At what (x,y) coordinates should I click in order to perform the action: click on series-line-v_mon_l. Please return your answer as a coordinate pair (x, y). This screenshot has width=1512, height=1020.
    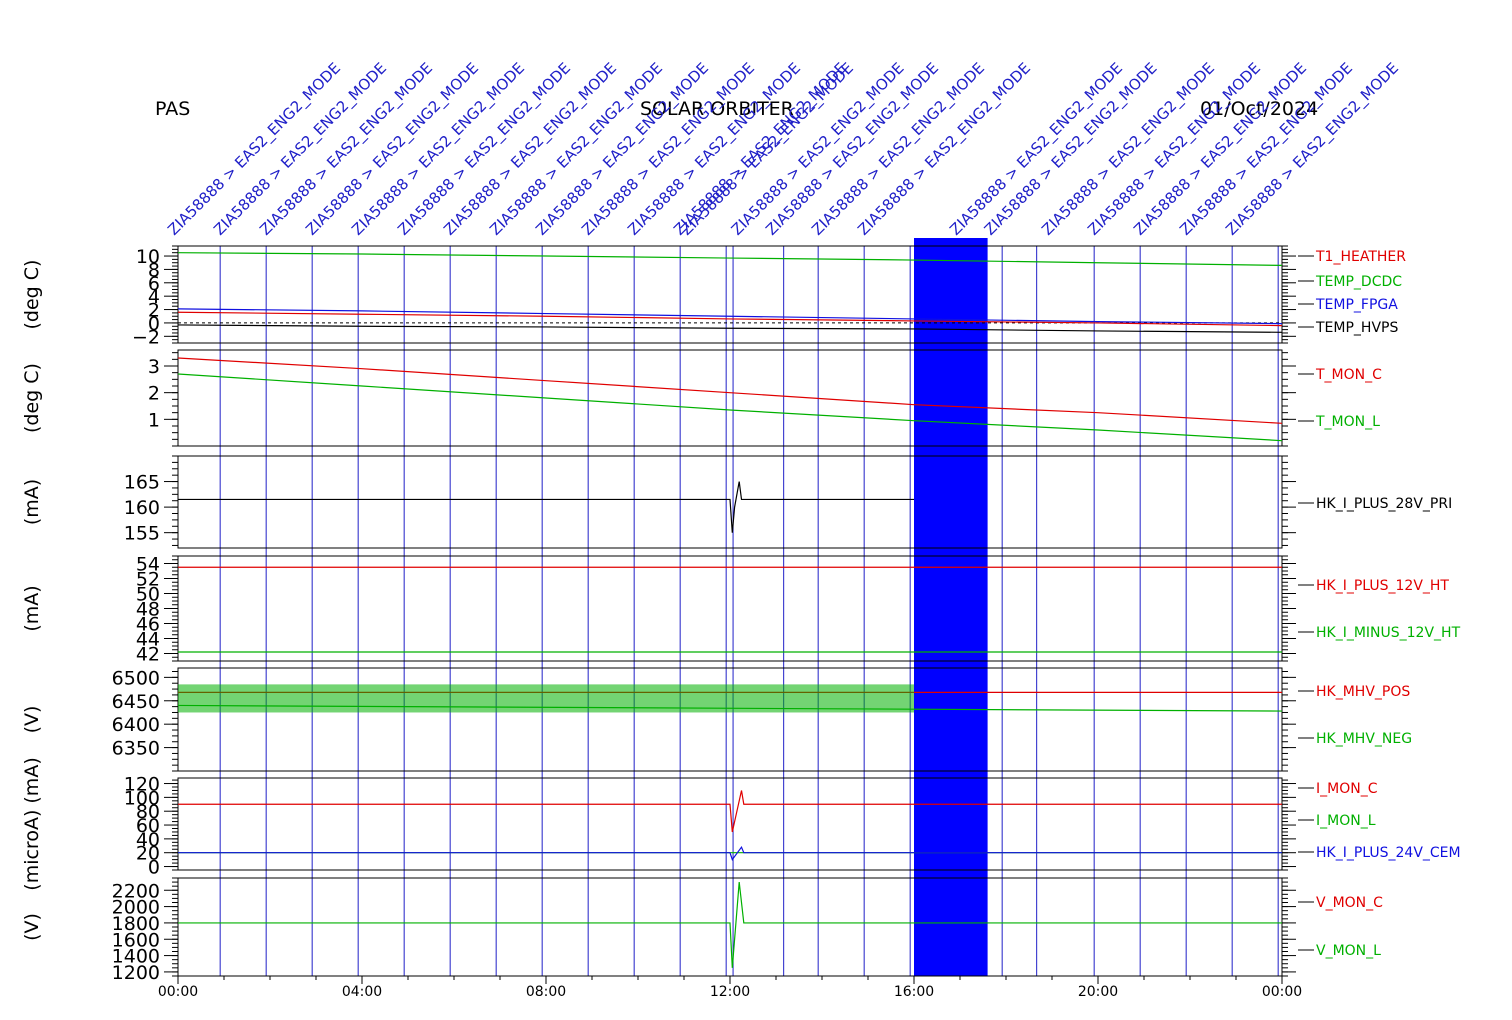
    Looking at the image, I should click on (730, 925).